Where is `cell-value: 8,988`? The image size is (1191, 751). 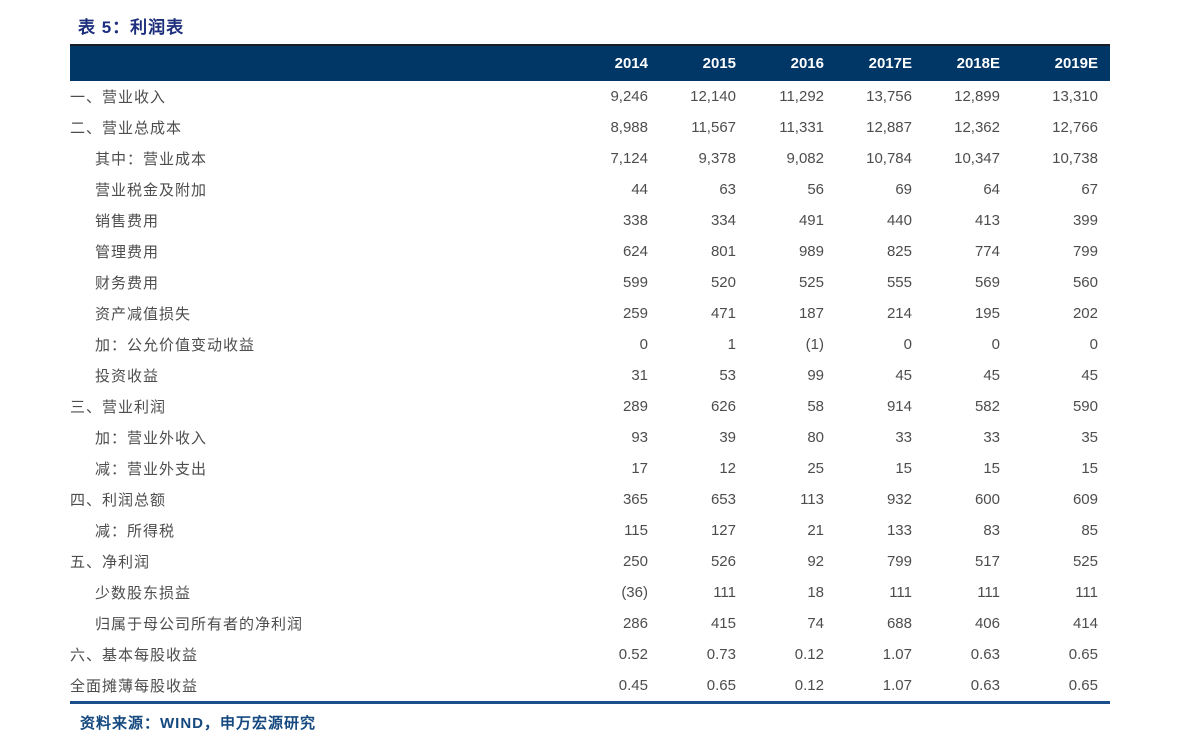 cell-value: 8,988 is located at coordinates (629, 127).